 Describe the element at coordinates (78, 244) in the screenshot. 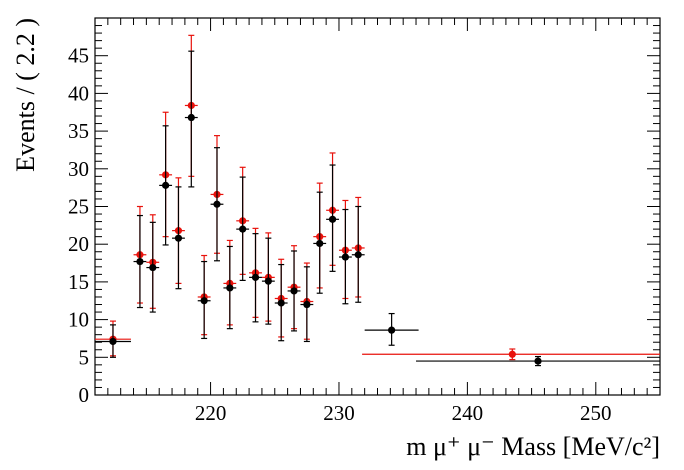

I see `y-tick-label: 20` at that location.